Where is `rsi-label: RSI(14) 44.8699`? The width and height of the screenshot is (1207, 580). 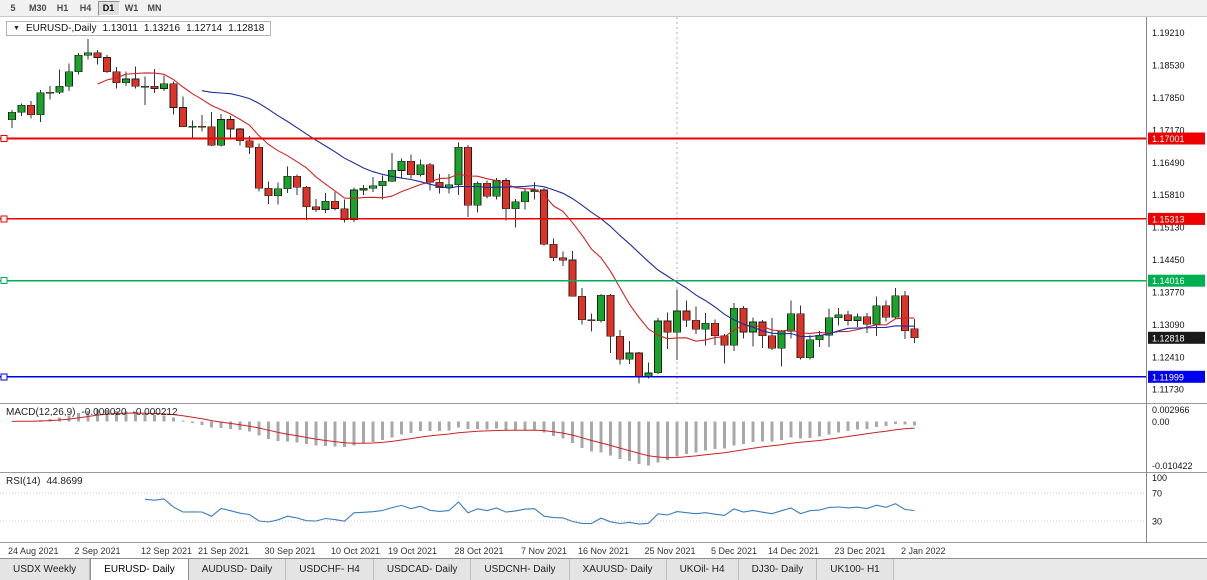 rsi-label: RSI(14) 44.8699 is located at coordinates (44, 481).